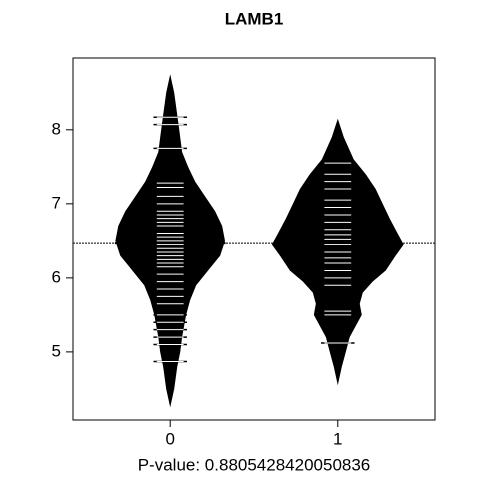  Describe the element at coordinates (337, 438) in the screenshot. I see `x-tick-label: 1` at that location.